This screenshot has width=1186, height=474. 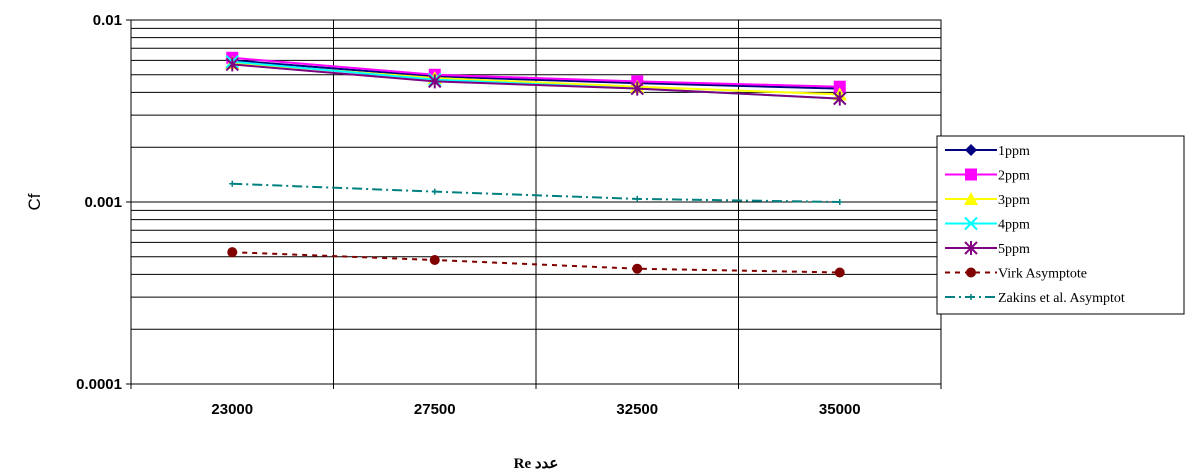 What do you see at coordinates (1042, 274) in the screenshot?
I see `legend-label: Virk Asymptote` at bounding box center [1042, 274].